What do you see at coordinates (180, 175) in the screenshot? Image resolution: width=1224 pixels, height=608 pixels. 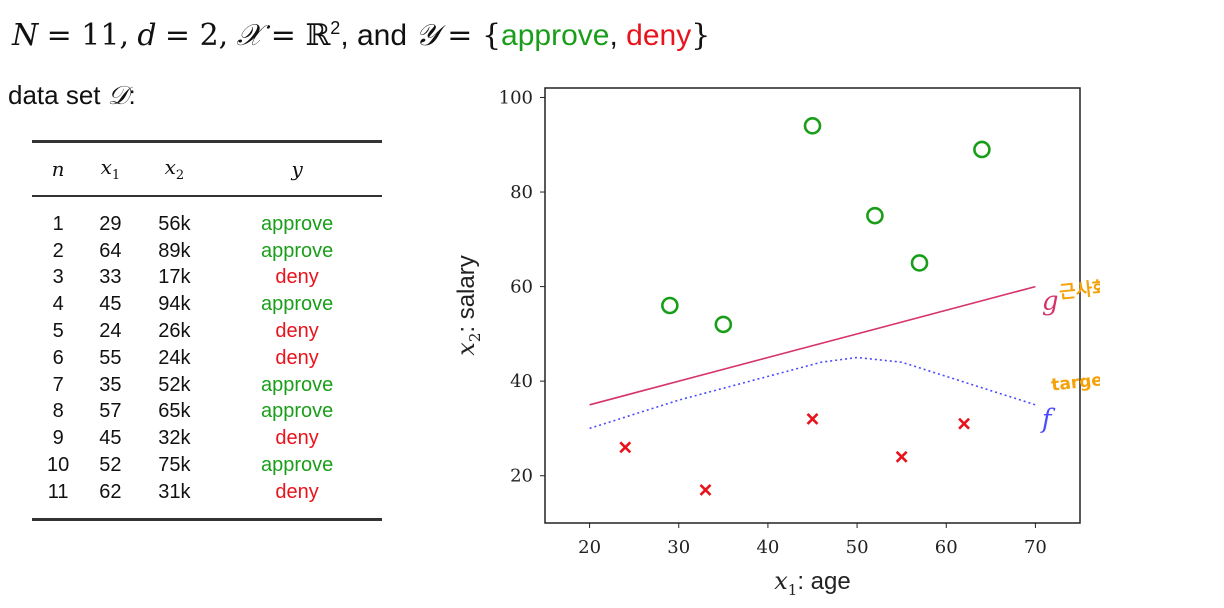 I see `header-x2-sub: 2` at bounding box center [180, 175].